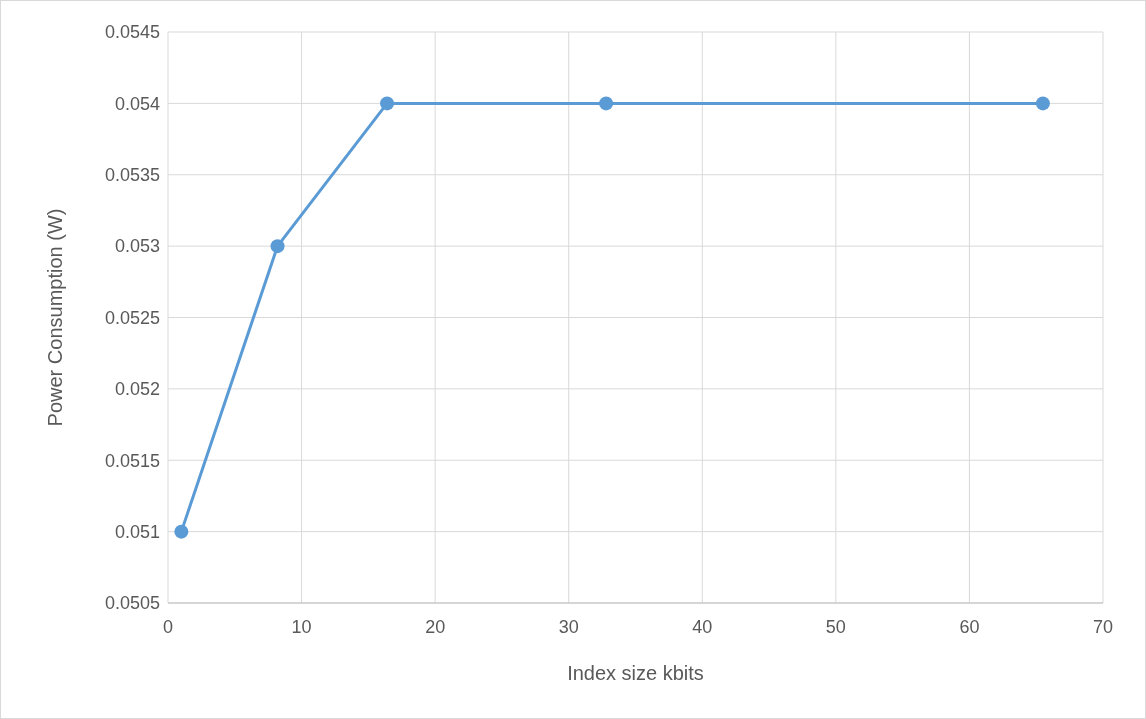  What do you see at coordinates (137, 246) in the screenshot?
I see `y-tick-label: 0.053` at bounding box center [137, 246].